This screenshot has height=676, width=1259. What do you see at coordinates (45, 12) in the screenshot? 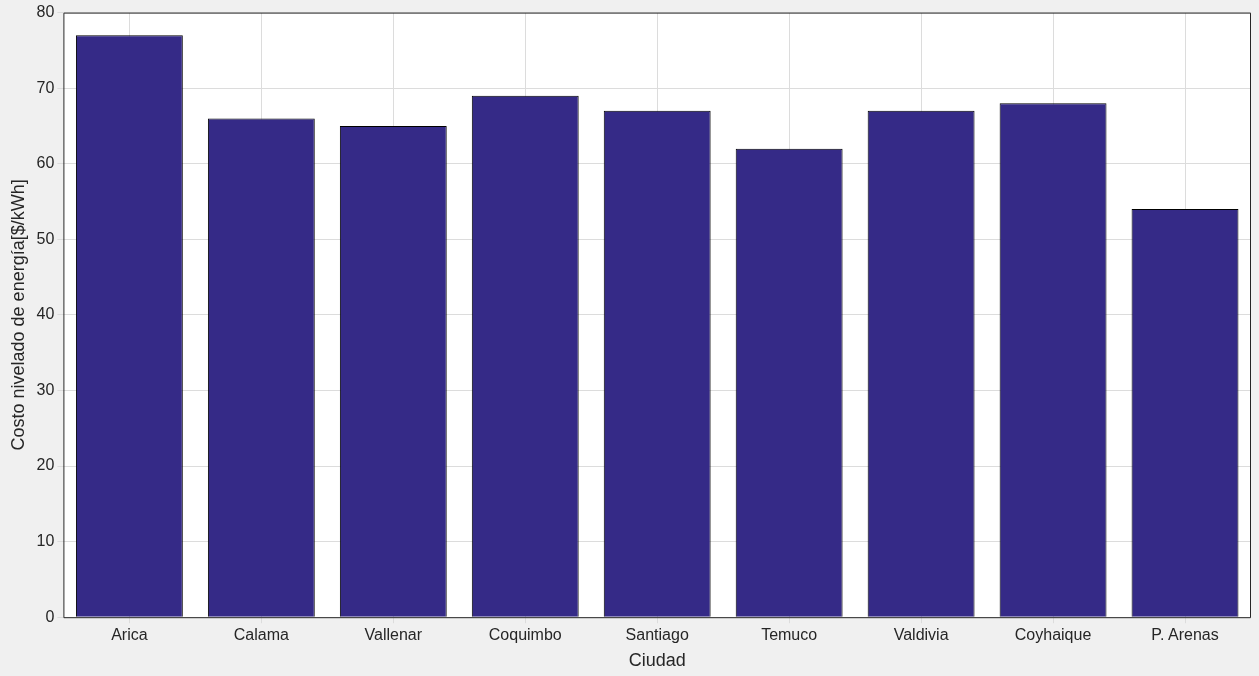
I see `y-tick-label: 80` at bounding box center [45, 12].